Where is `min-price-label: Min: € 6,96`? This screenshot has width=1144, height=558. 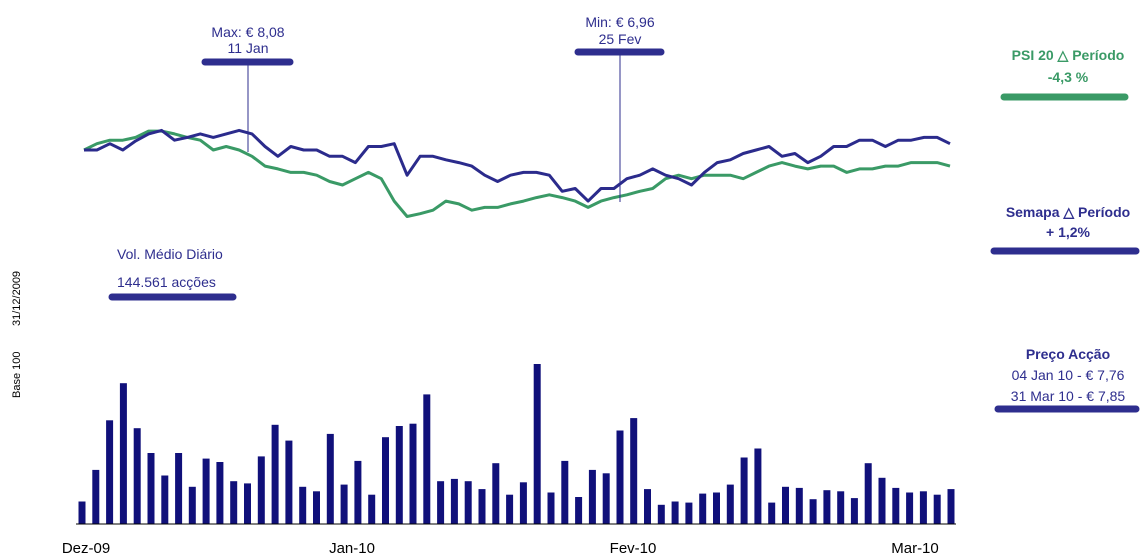 min-price-label: Min: € 6,96 is located at coordinates (619, 22).